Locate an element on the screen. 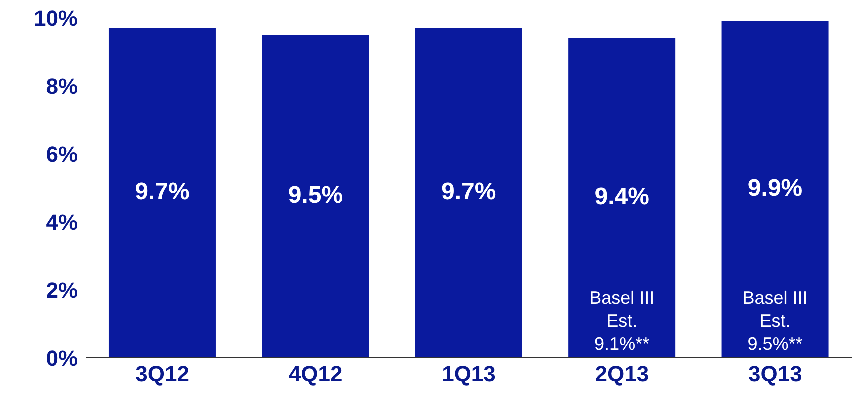 The width and height of the screenshot is (864, 400). y-tick-label: 10% is located at coordinates (56, 18).